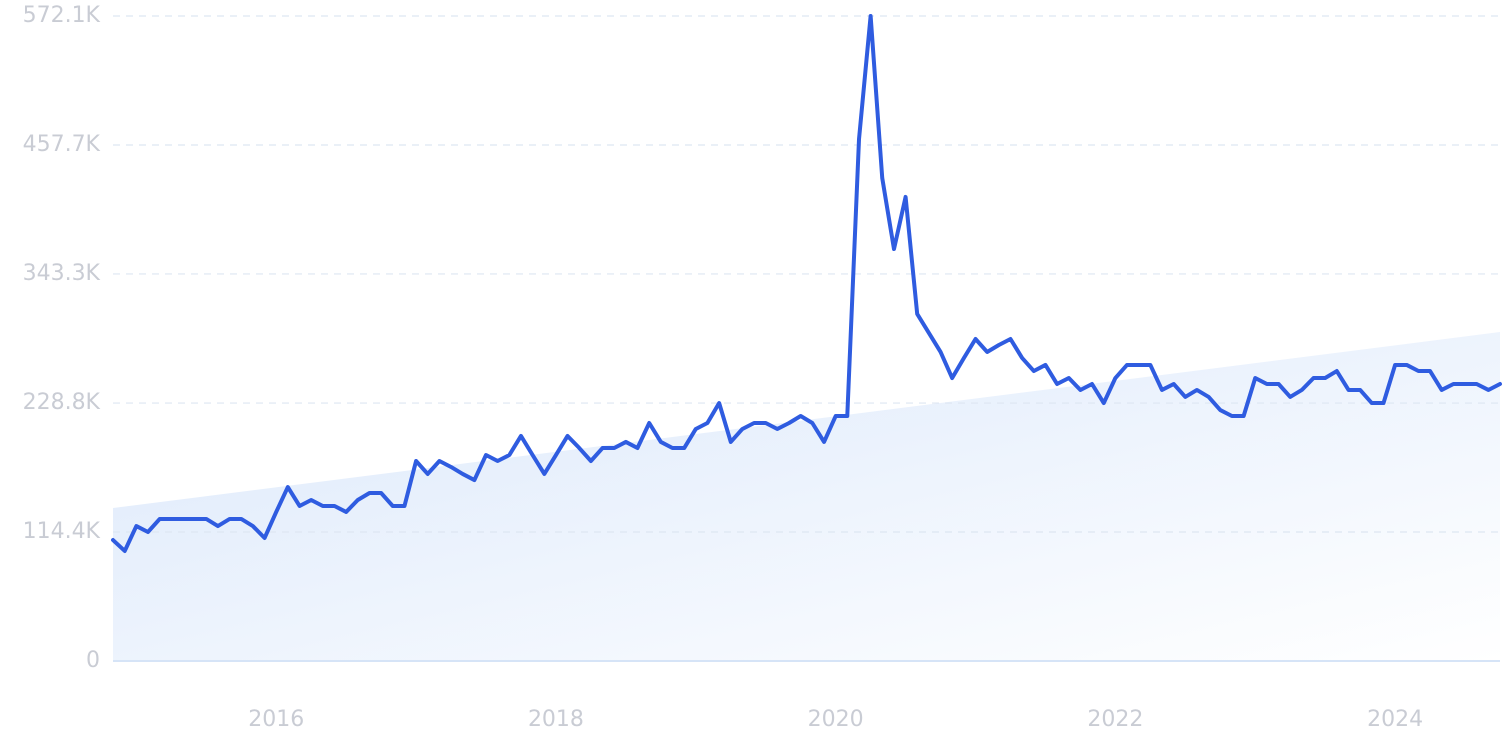 The width and height of the screenshot is (1505, 752). I want to click on x-tick-label: 2018, so click(556, 719).